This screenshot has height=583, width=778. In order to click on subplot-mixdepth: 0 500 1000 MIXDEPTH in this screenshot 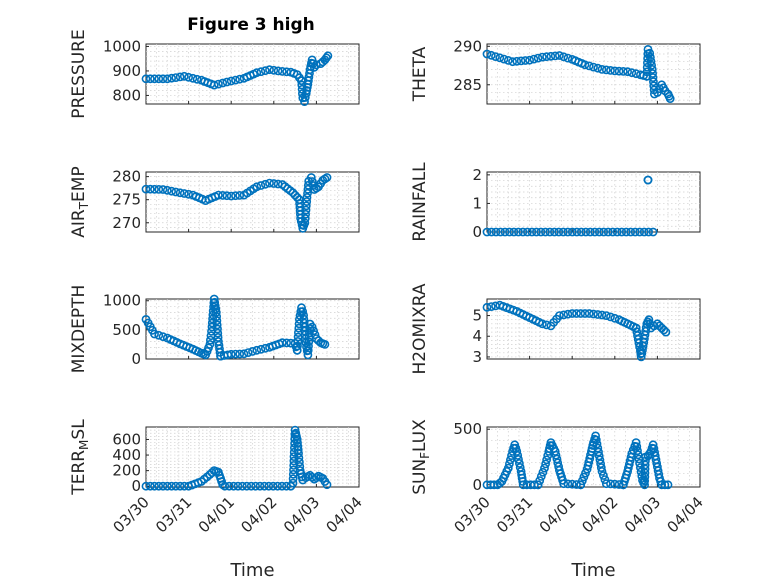, I will do `click(214, 329)`.